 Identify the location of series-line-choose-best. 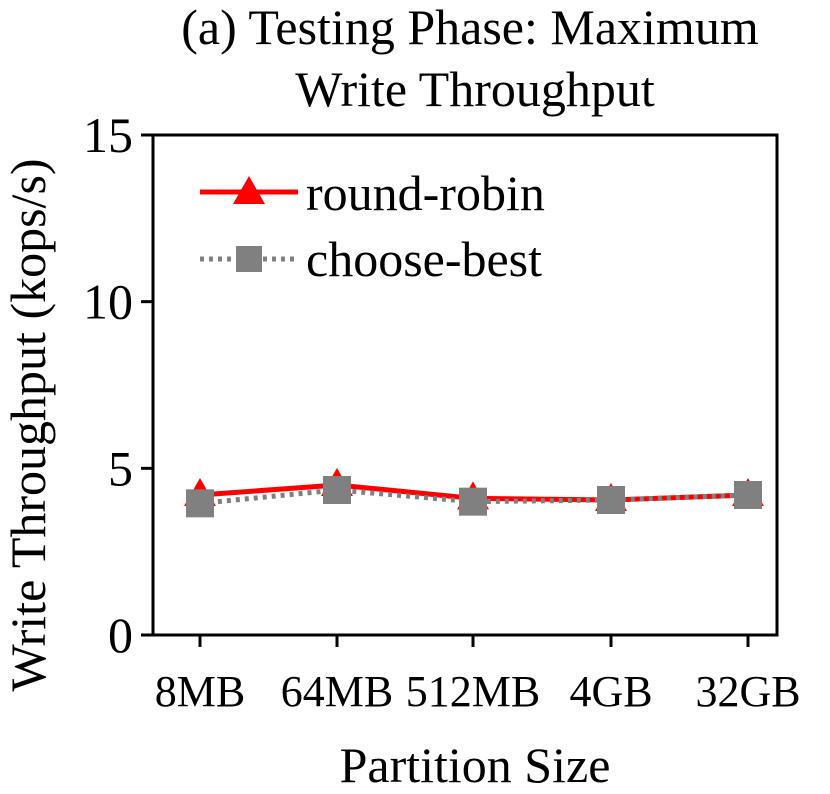
(474, 496).